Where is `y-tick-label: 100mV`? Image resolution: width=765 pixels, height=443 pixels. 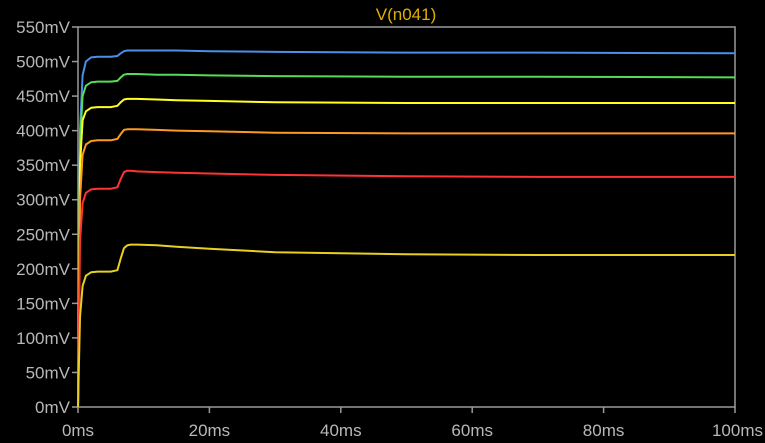 y-tick-label: 100mV is located at coordinates (43, 338).